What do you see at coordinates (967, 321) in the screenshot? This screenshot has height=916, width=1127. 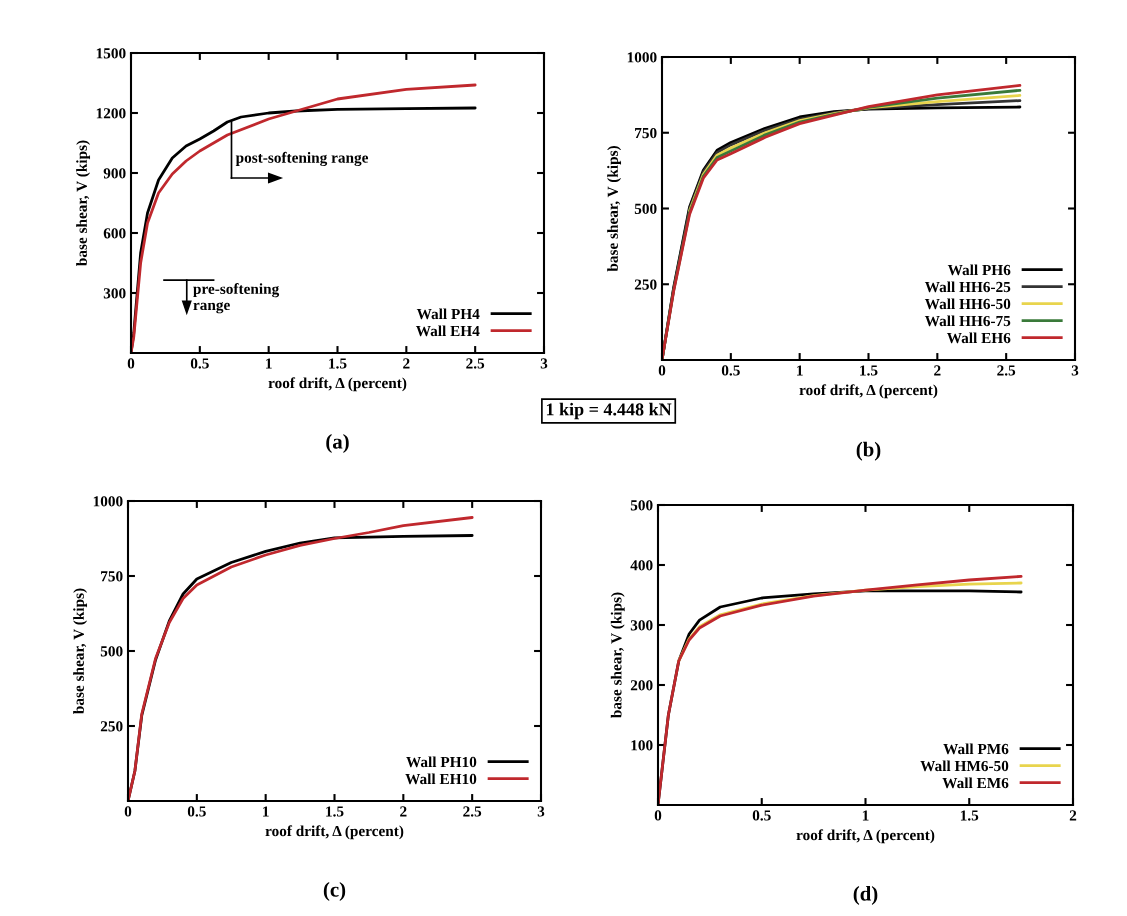 I see `legend-label: Wall HH6-75` at bounding box center [967, 321].